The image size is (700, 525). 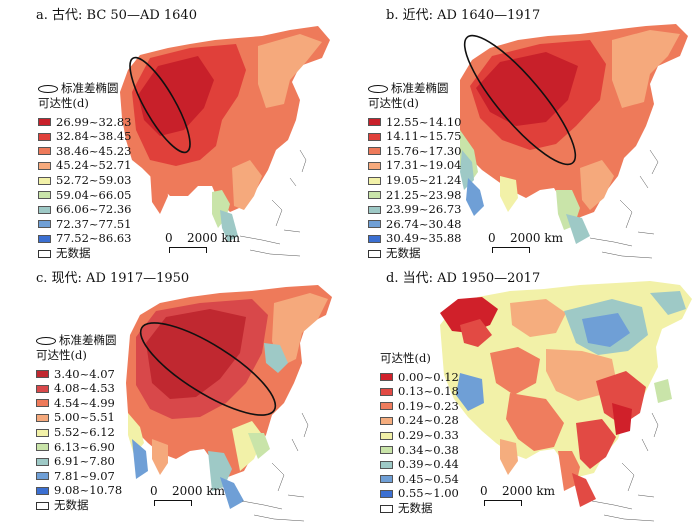 What do you see at coordinates (225, 141) in the screenshot?
I see `accessibility-map-ancient` at bounding box center [225, 141].